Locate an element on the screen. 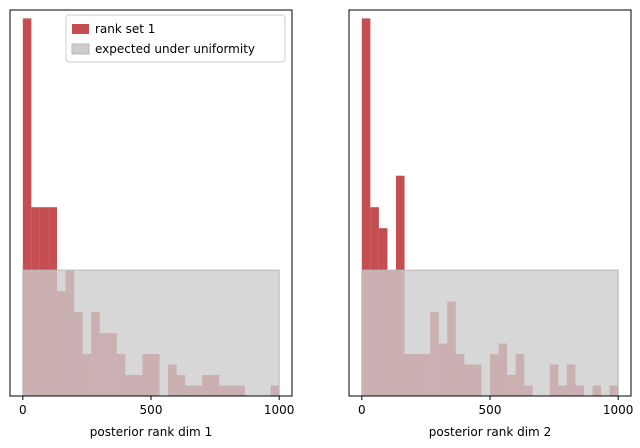 This screenshot has width=640, height=448. legend-entry: expected under uniformity is located at coordinates (175, 49).